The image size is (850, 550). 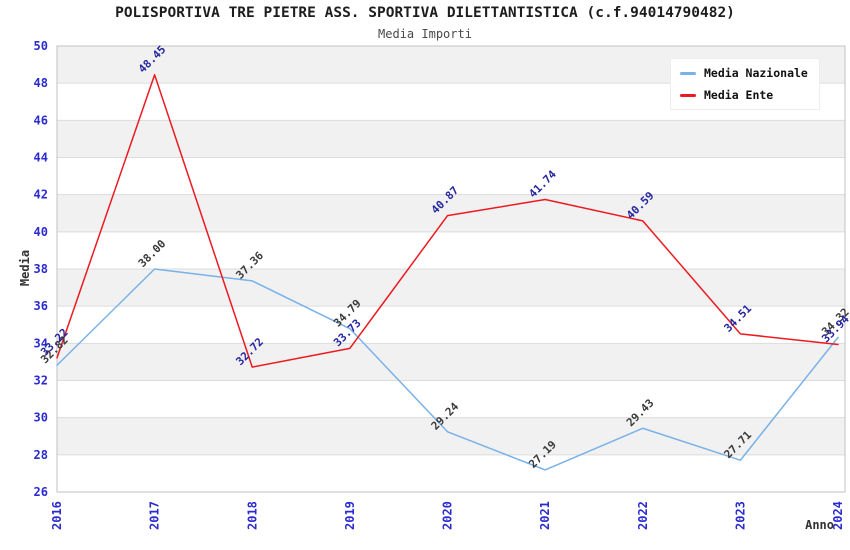 What do you see at coordinates (25, 268) in the screenshot?
I see `y-axis-title: Media` at bounding box center [25, 268].